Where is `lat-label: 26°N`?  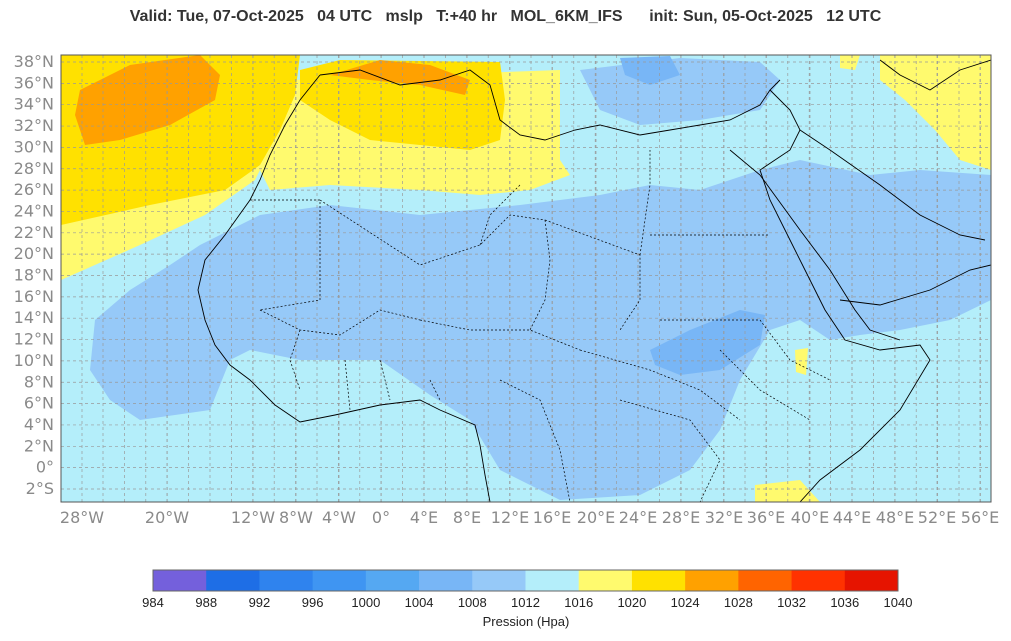
lat-label: 26°N is located at coordinates (34, 189).